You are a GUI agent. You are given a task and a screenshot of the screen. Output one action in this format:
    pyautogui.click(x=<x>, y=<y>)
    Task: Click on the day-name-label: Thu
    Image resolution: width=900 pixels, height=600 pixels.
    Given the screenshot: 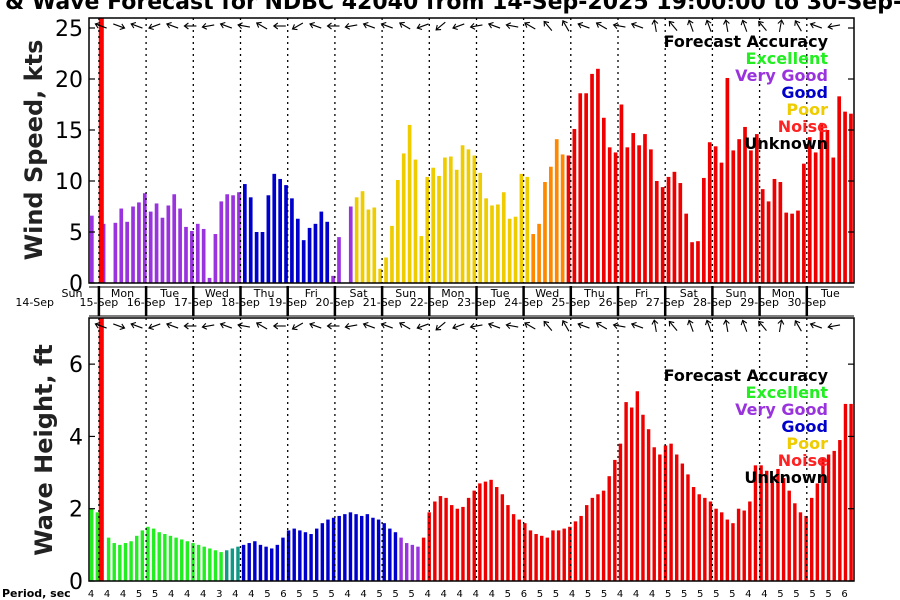 What is the action you would take?
    pyautogui.click(x=264, y=293)
    